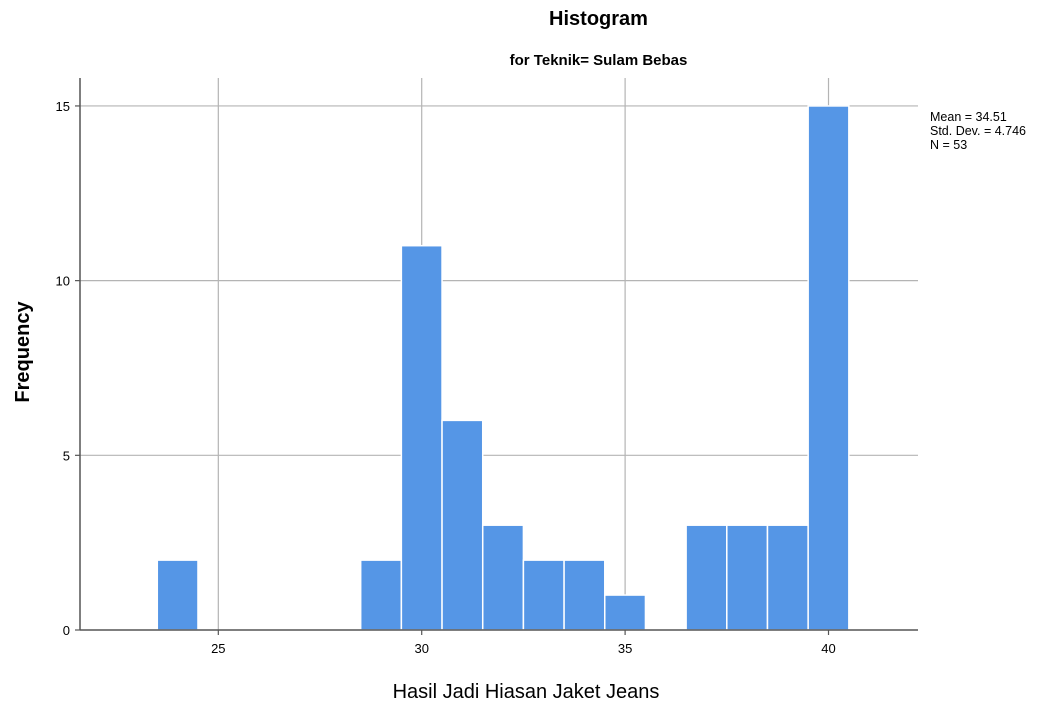 The height and width of the screenshot is (706, 1061). I want to click on stat-mean: Mean = 34.51, so click(968, 117).